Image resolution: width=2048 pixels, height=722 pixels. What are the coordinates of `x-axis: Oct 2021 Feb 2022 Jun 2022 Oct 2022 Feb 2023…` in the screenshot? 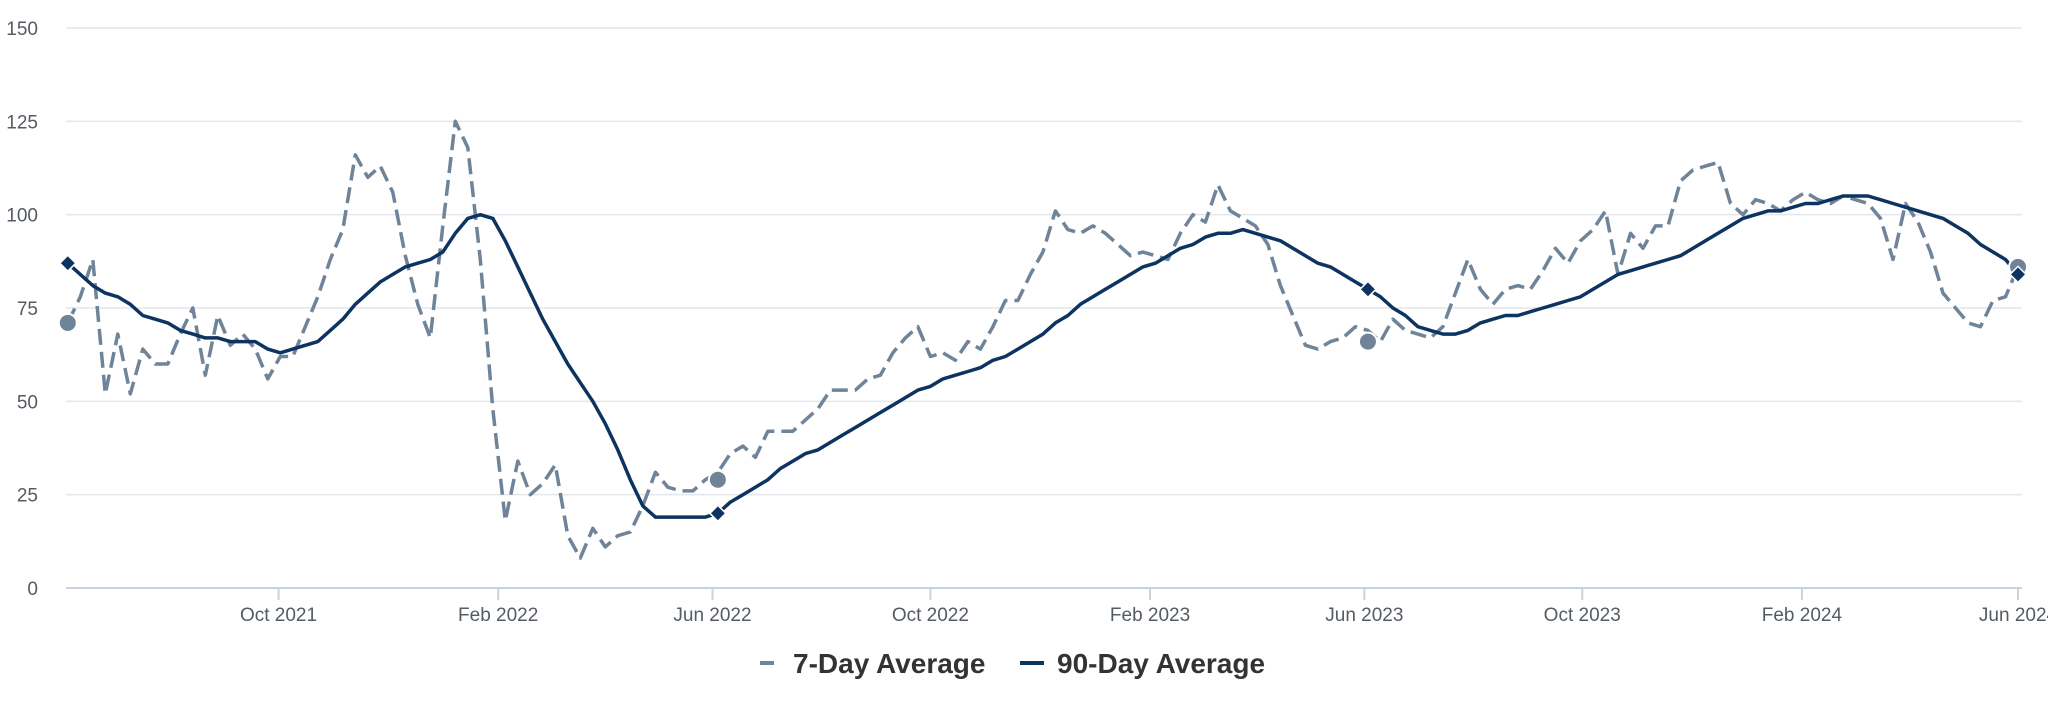 It's located at (1057, 606).